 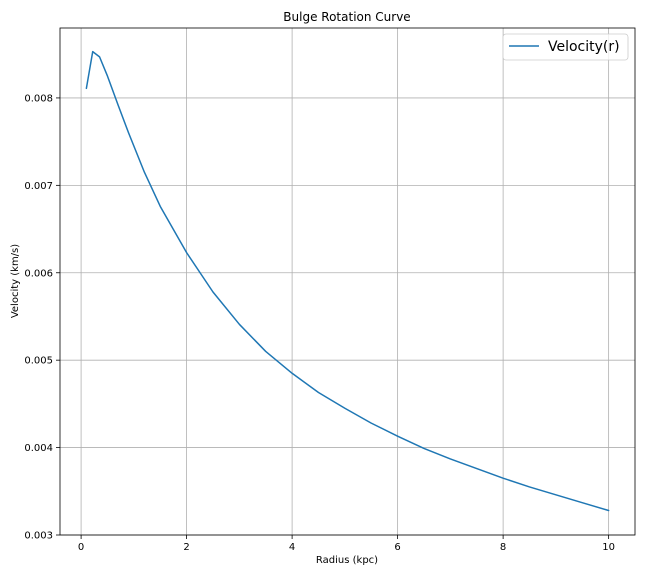 I want to click on y-tick-label: 0.006, so click(x=38, y=273).